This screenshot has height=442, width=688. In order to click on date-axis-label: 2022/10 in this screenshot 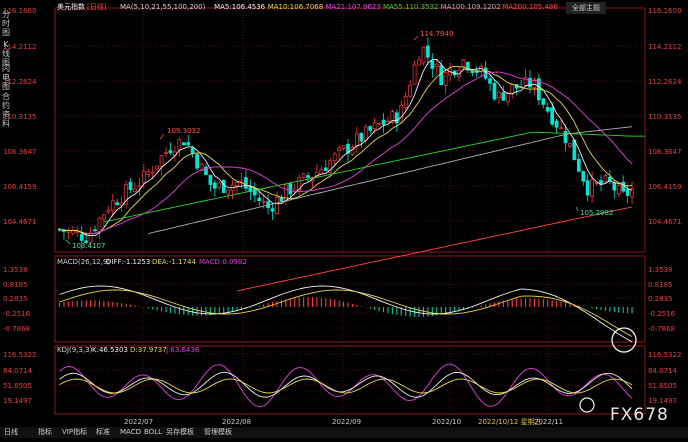, I will do `click(446, 422)`.